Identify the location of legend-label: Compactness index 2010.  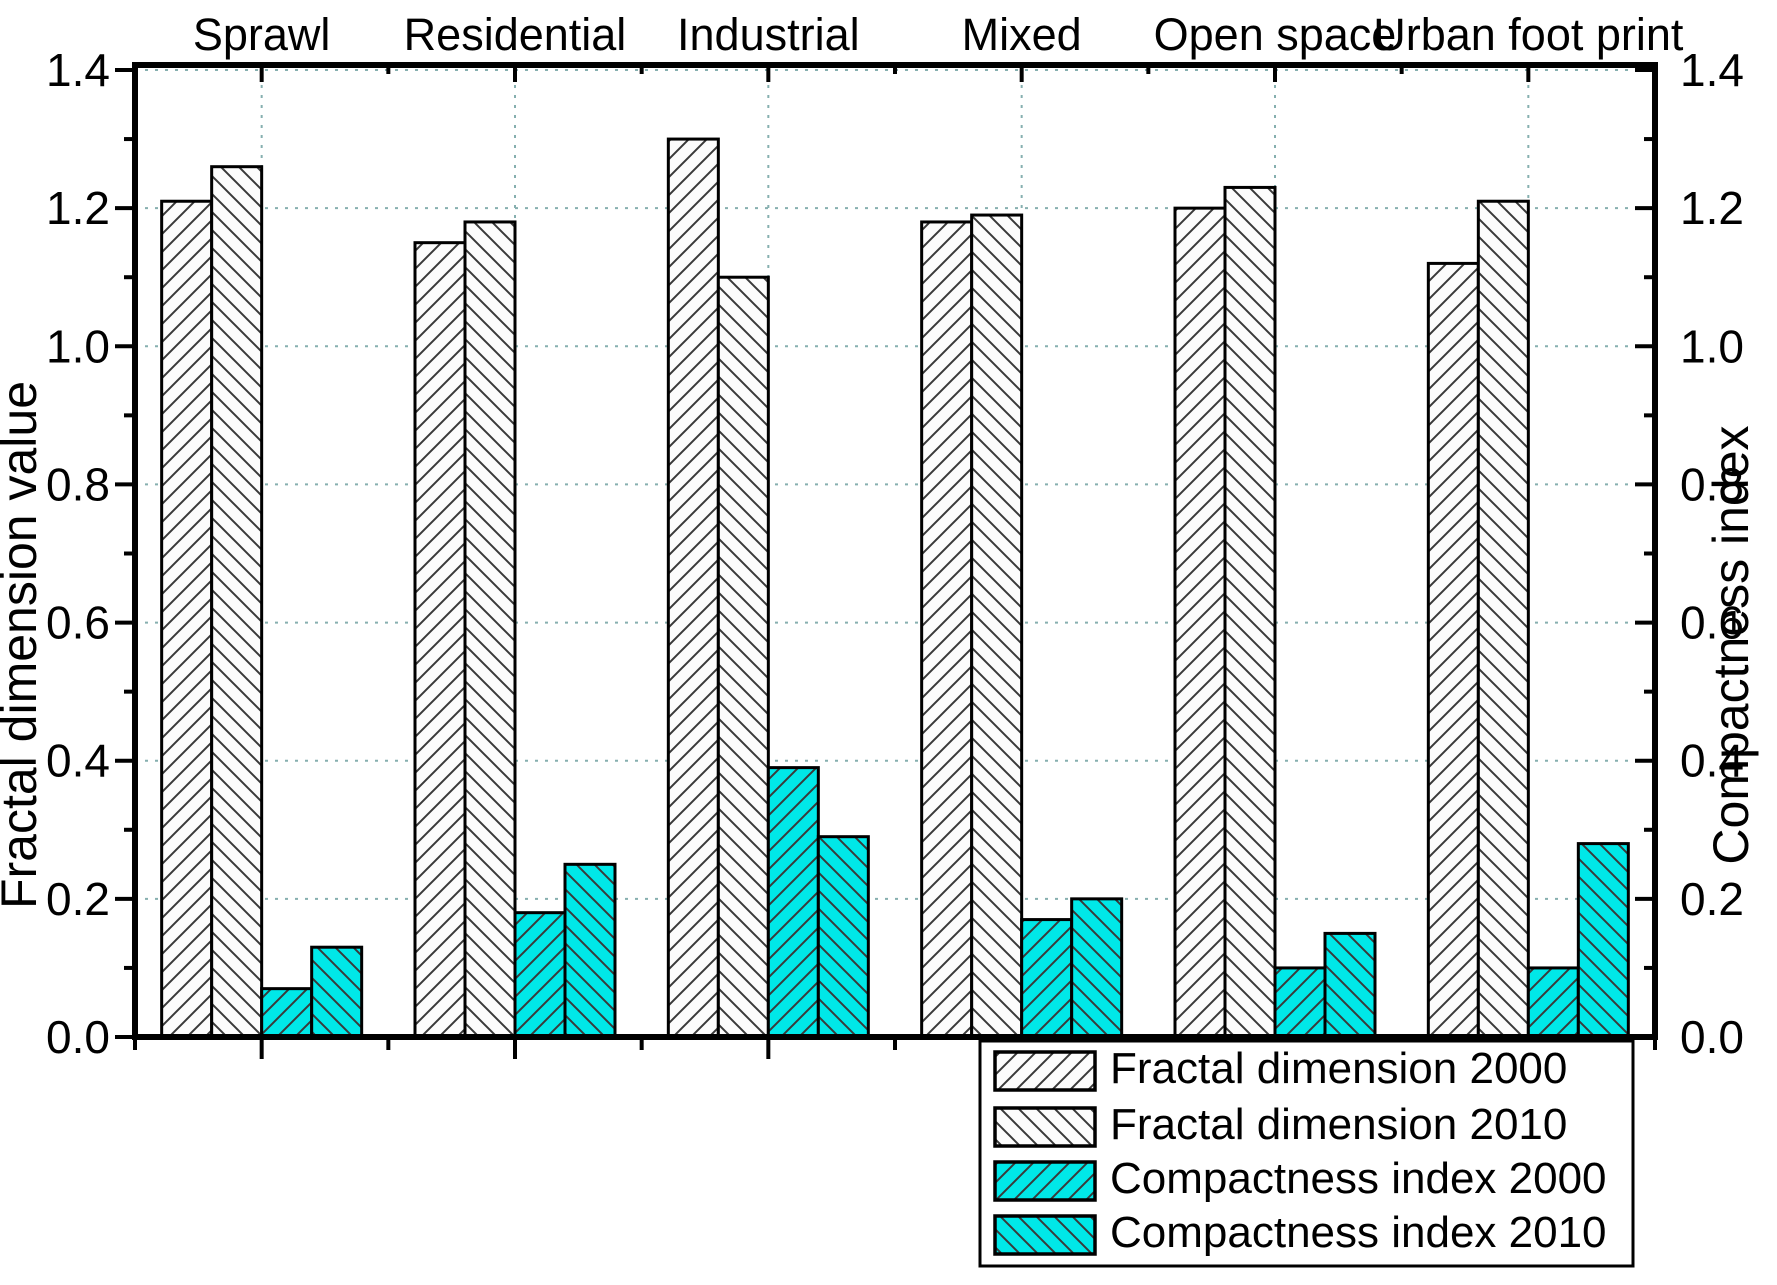
(1358, 1232).